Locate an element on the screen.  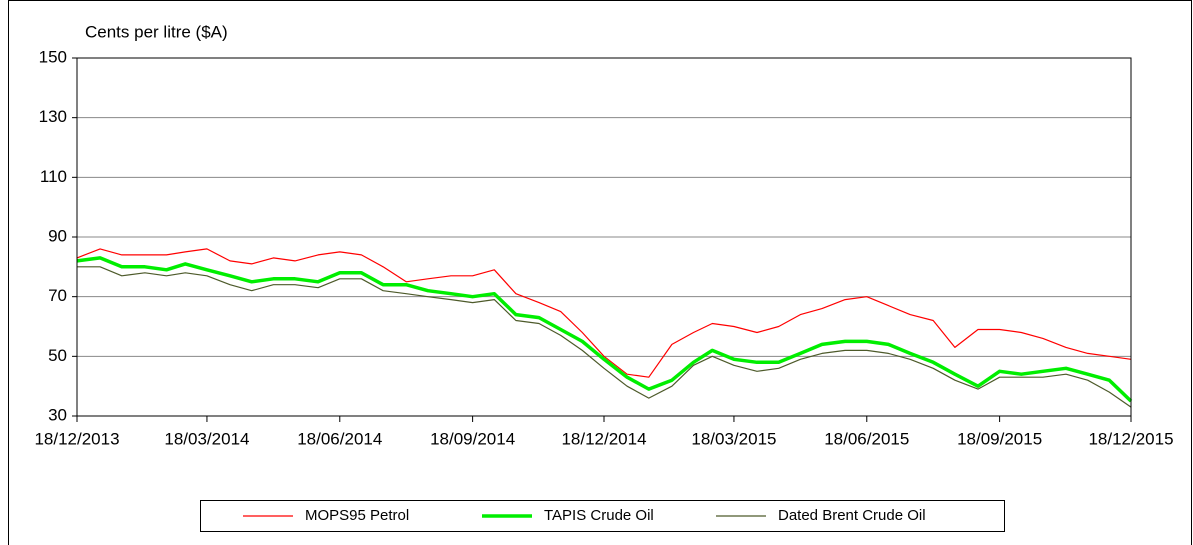
y-axis-label: Cents per litre ($A) is located at coordinates (156, 31).